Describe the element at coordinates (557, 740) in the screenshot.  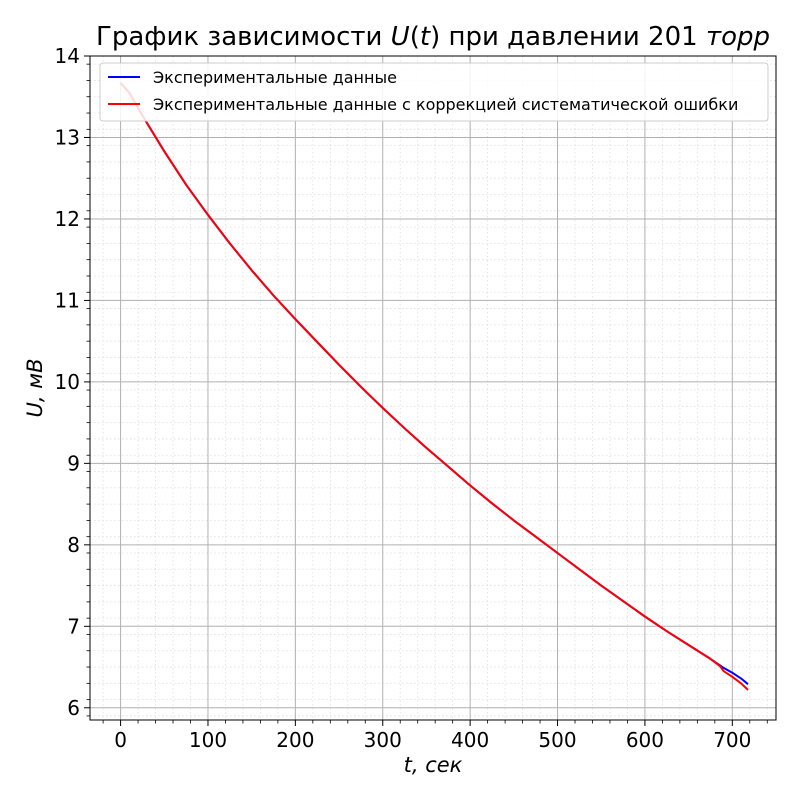
I see `x-tick-label: 500` at that location.